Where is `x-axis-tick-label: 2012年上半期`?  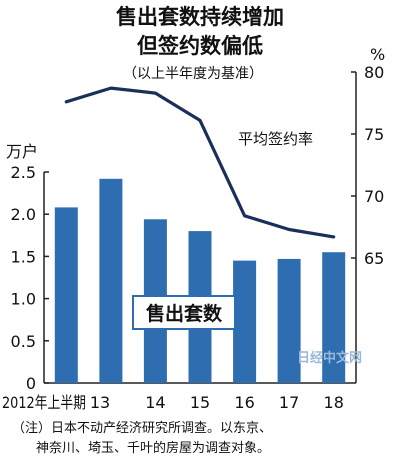
x-axis-tick-label: 2012年上半期 is located at coordinates (44, 402).